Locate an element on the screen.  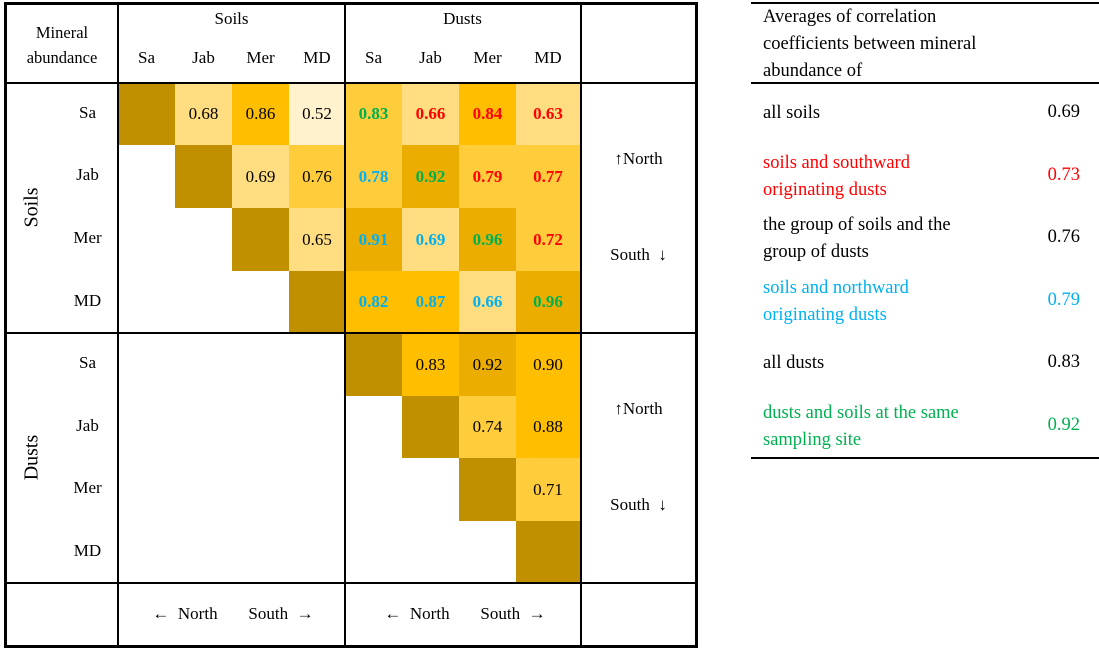
avg-row-label: soils and southward originating dusts is located at coordinates (836, 176).